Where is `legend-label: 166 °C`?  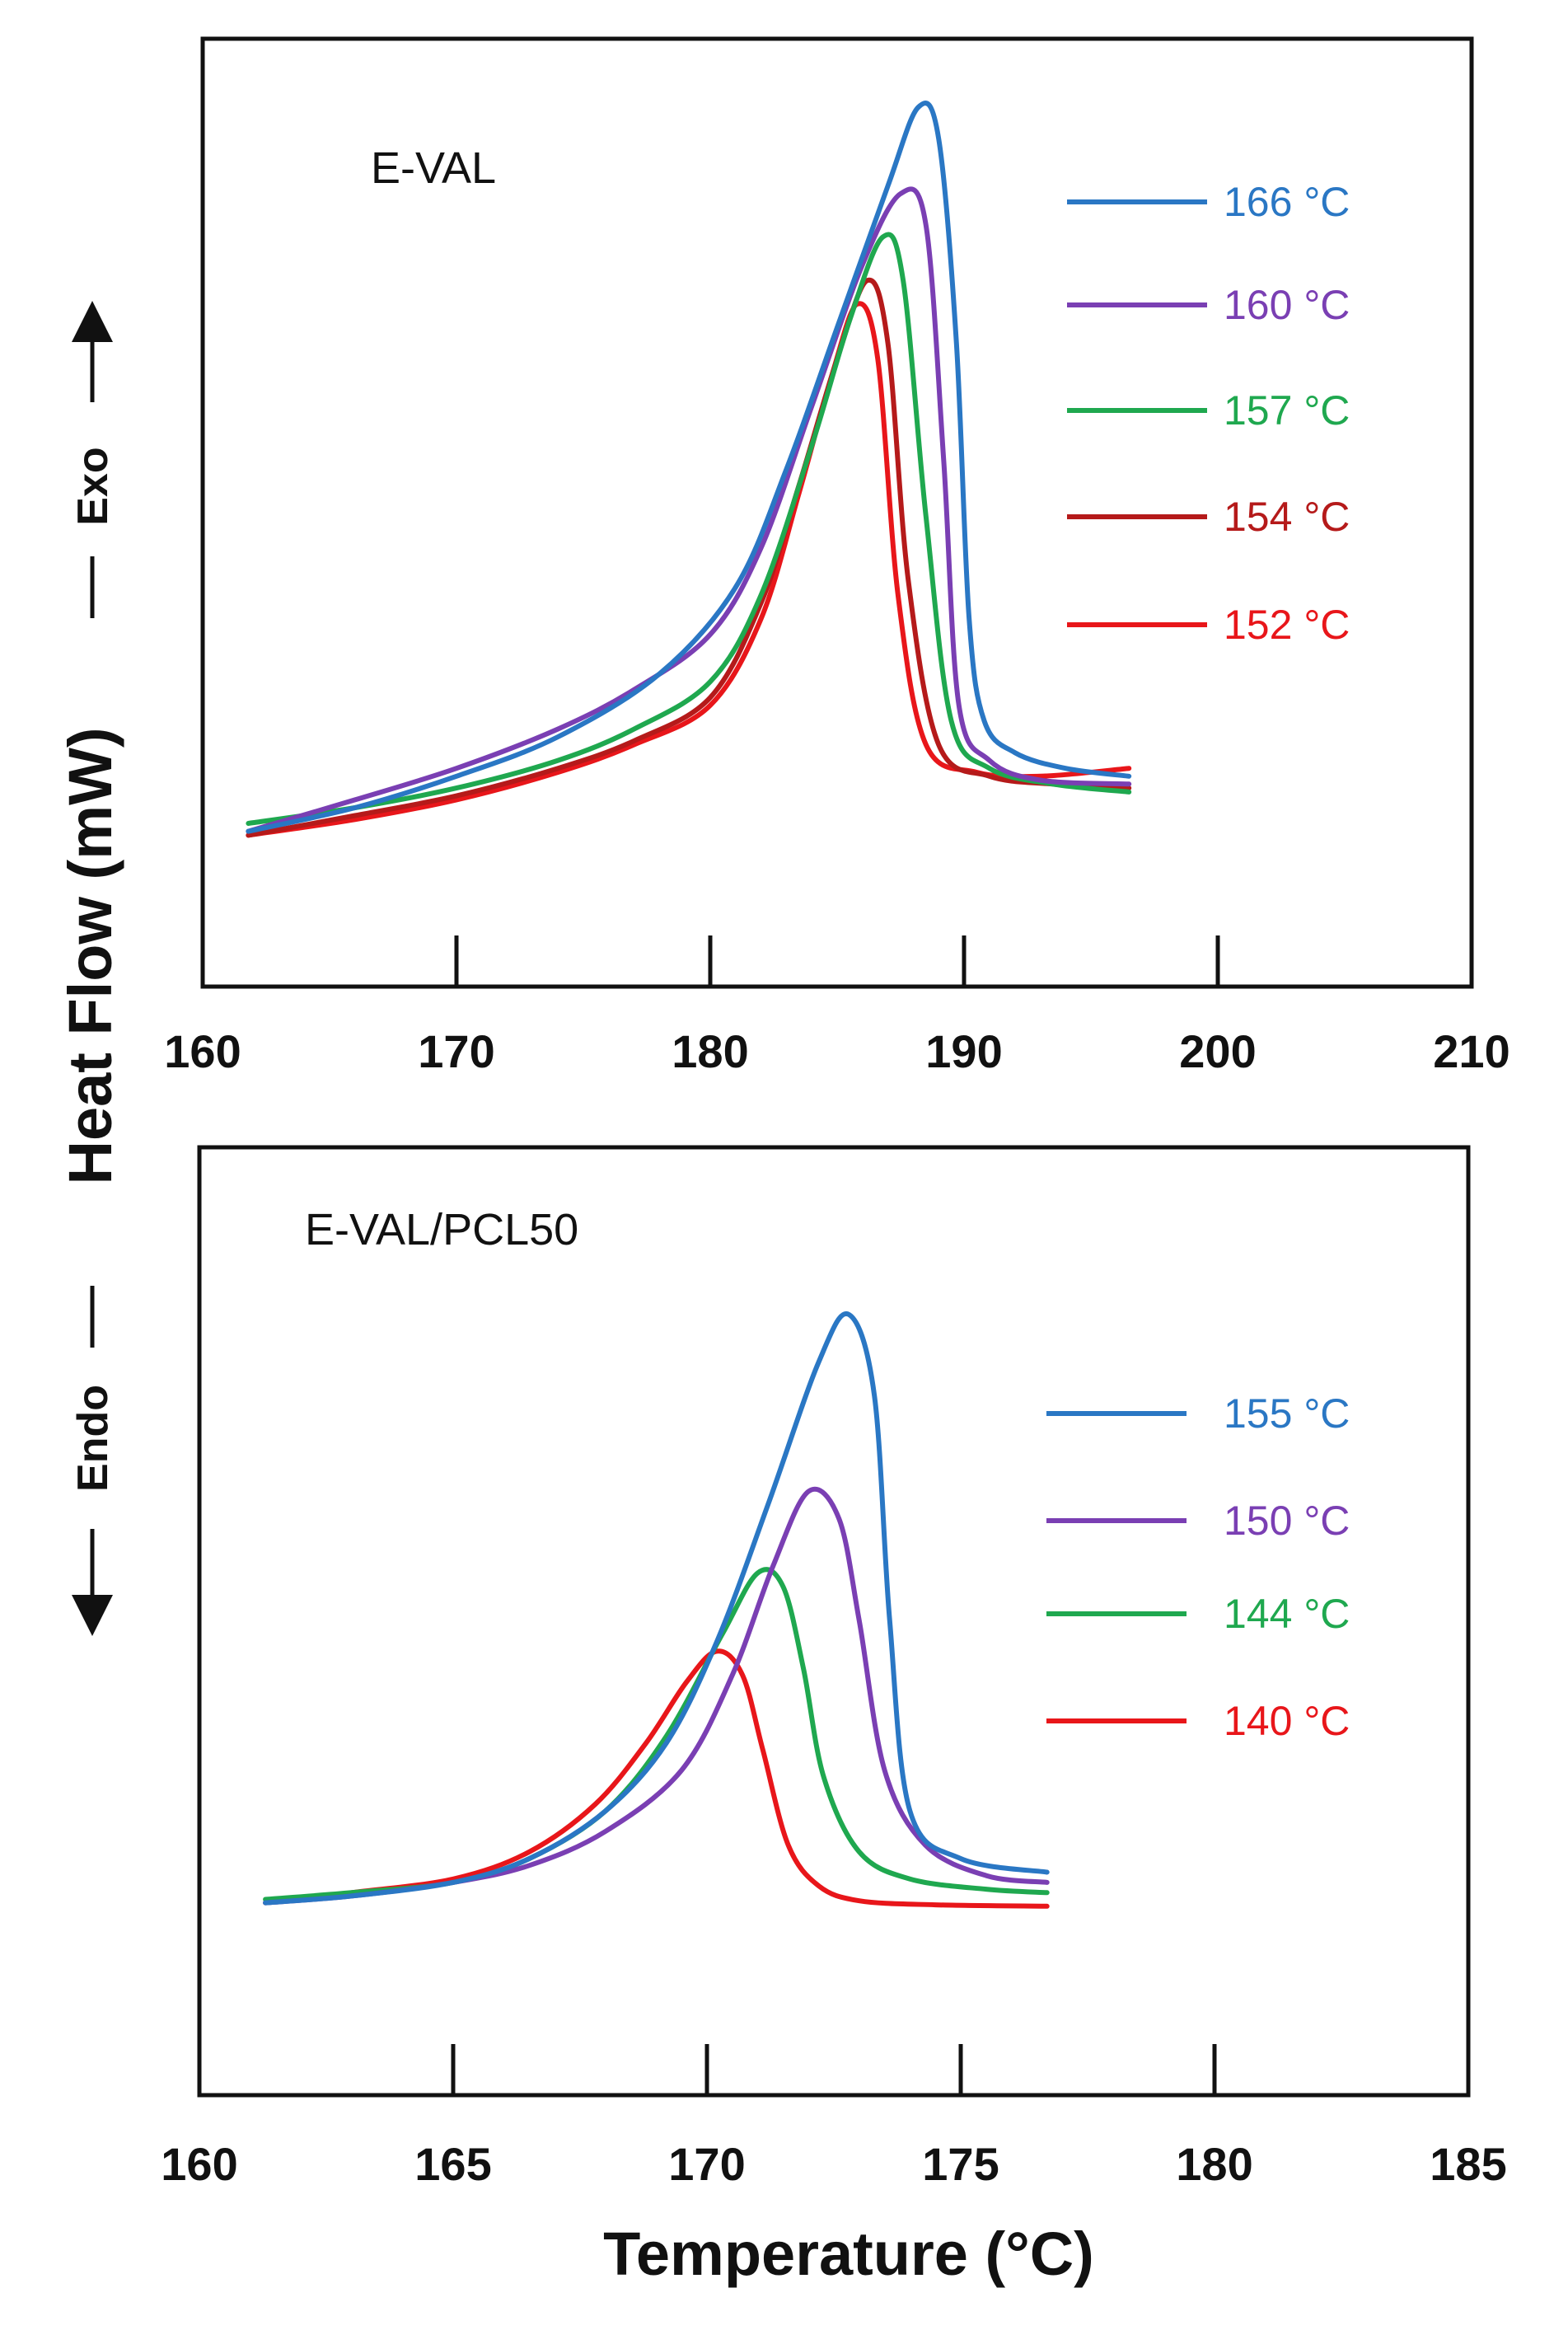 legend-label: 166 °C is located at coordinates (1287, 202).